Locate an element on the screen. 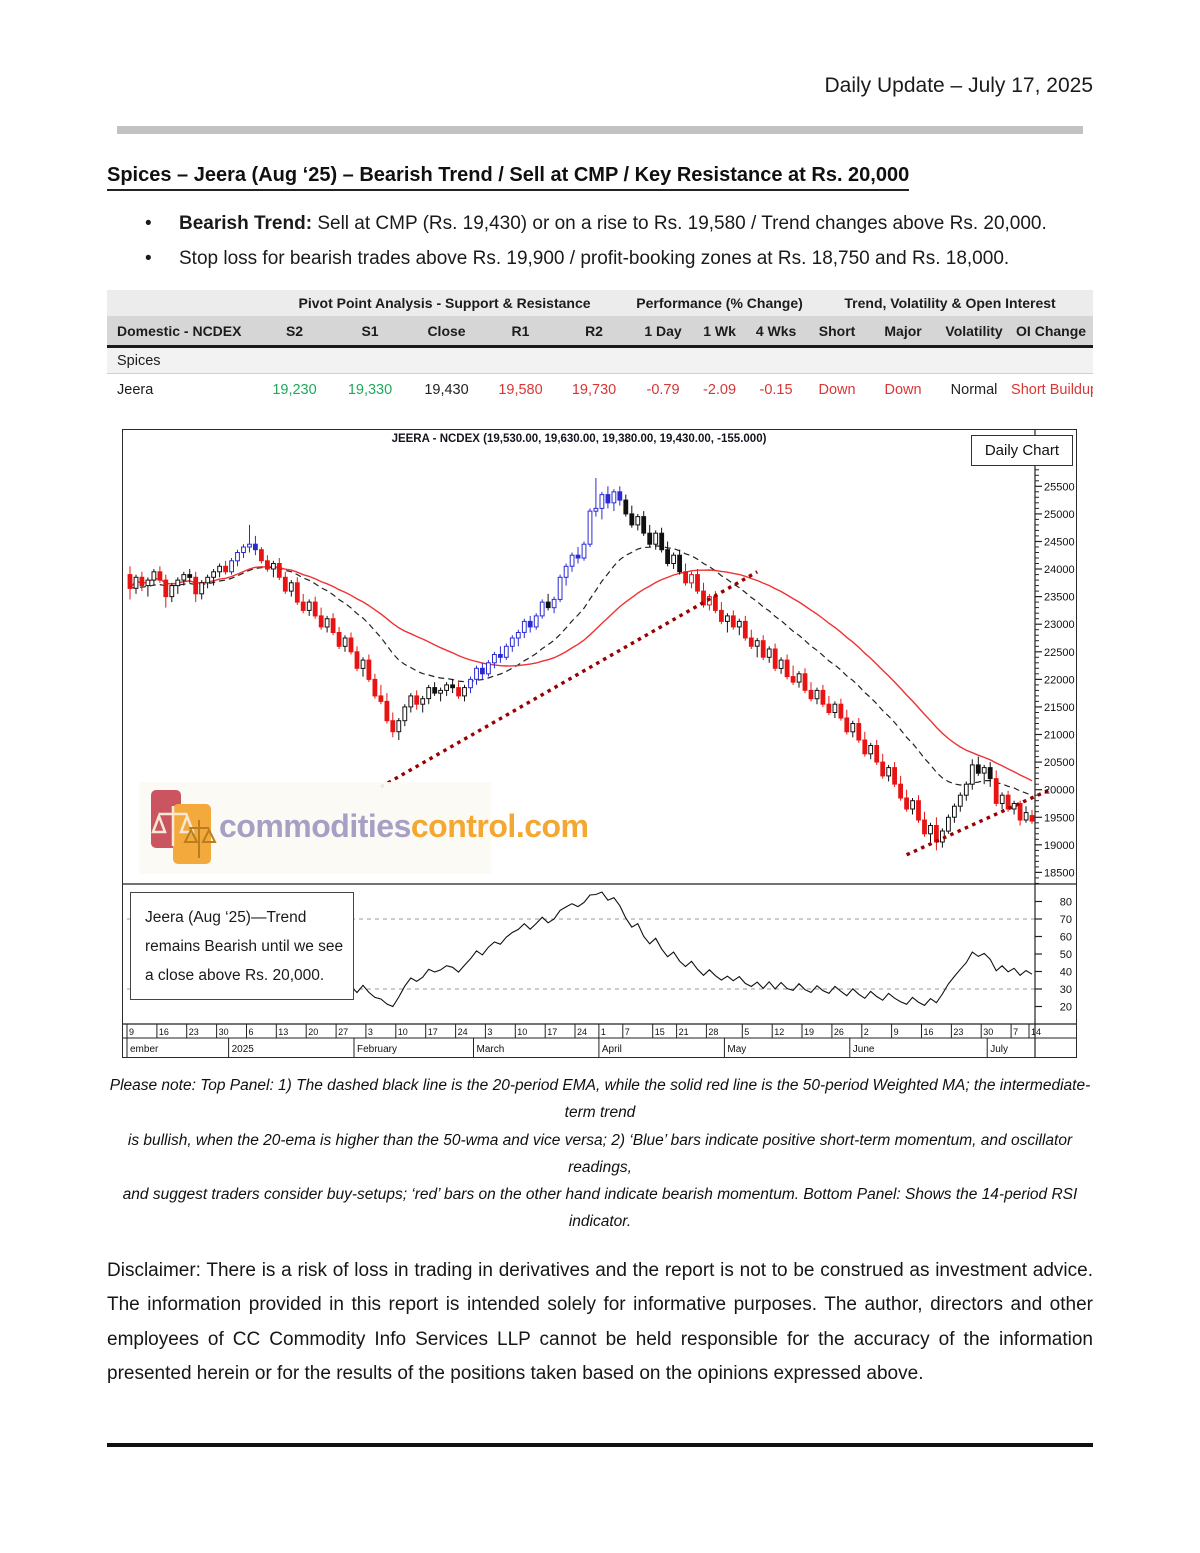  cell-s1: 19,330 is located at coordinates (370, 389).